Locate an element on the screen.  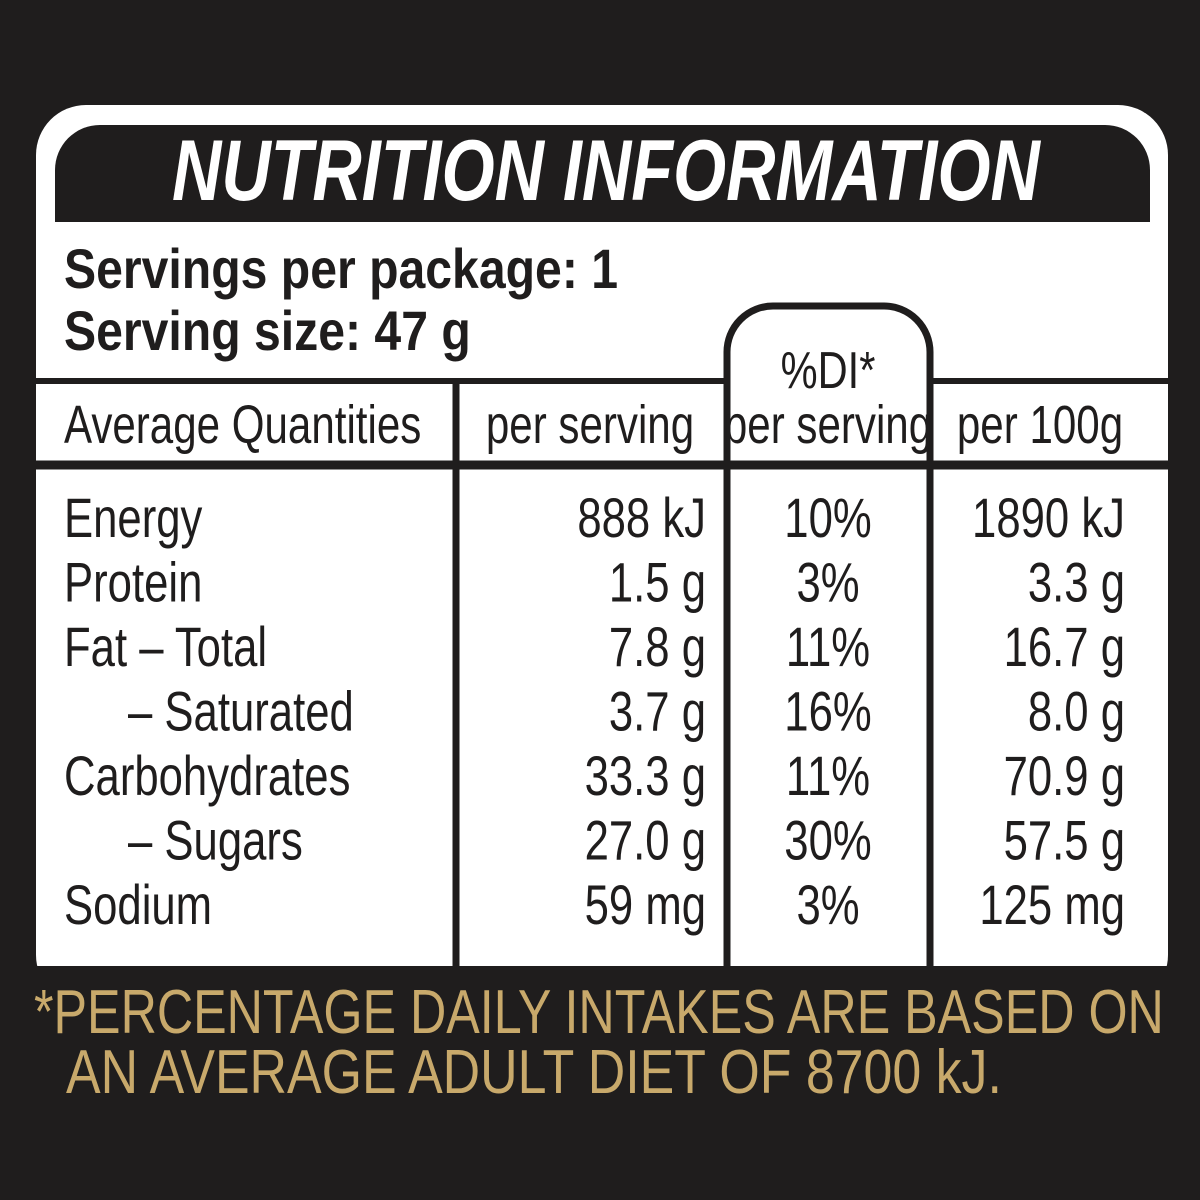
nutrient-value: 16% is located at coordinates (827, 711).